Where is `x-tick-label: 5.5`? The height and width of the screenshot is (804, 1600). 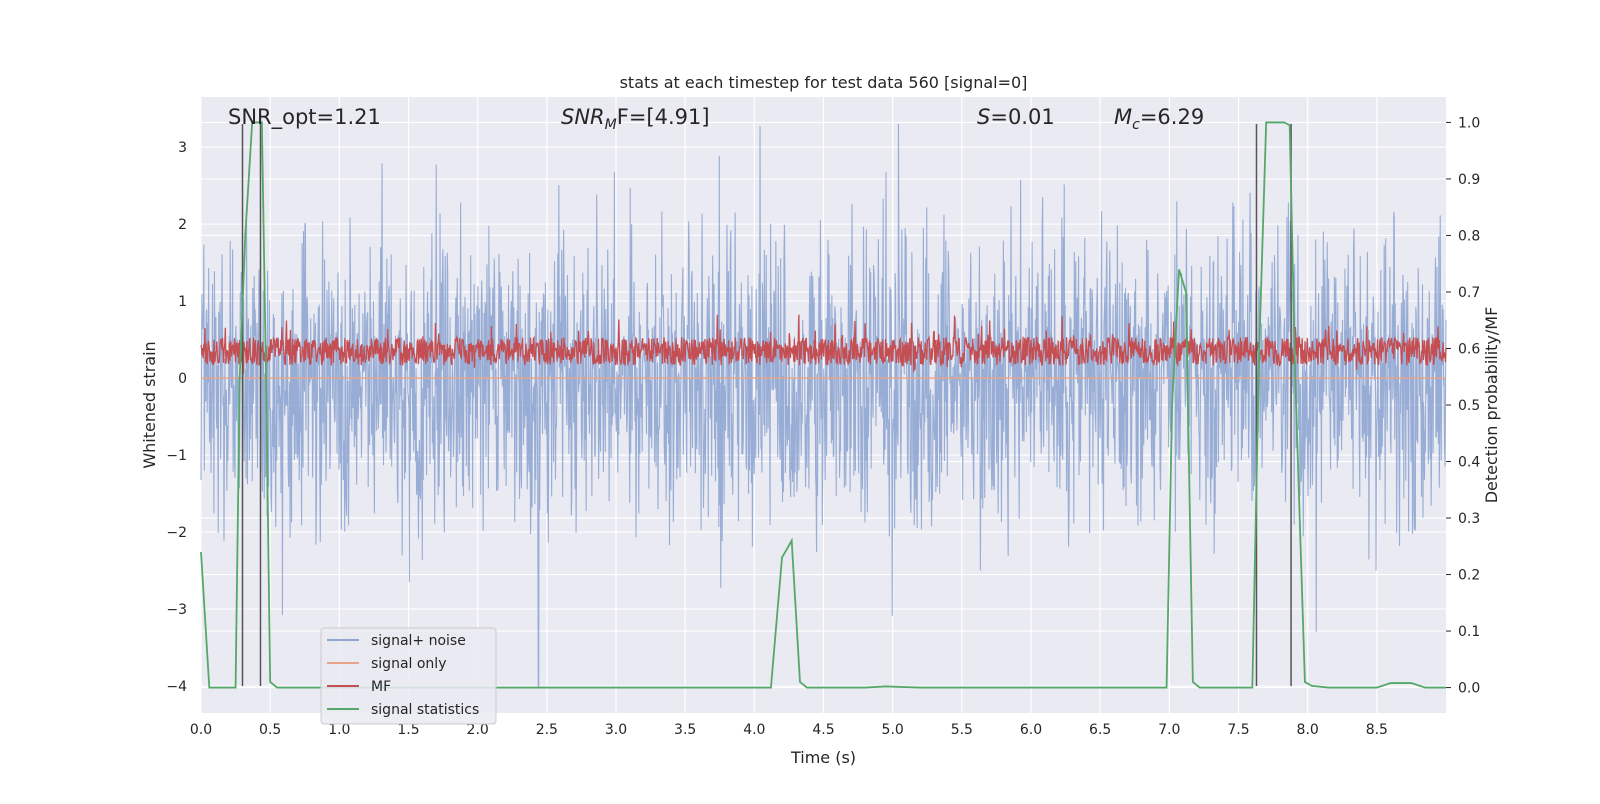
x-tick-label: 5.5 is located at coordinates (962, 730).